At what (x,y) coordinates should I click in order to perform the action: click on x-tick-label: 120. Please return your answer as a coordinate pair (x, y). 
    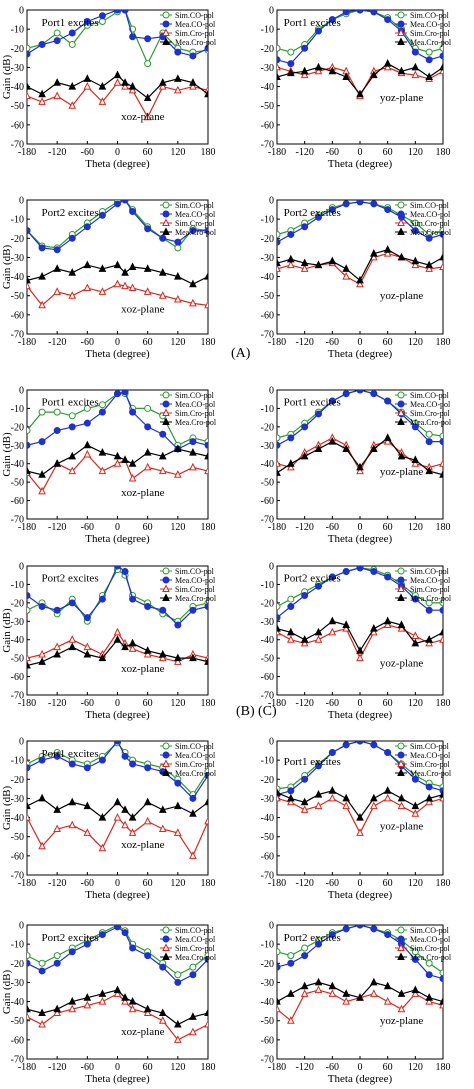
    Looking at the image, I should click on (415, 703).